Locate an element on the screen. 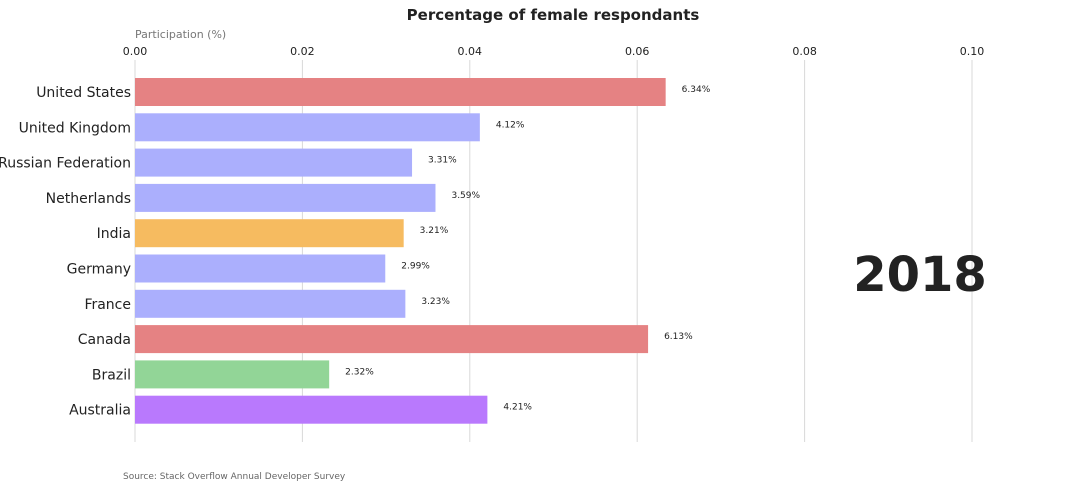  value-label: 6.13% is located at coordinates (678, 337).